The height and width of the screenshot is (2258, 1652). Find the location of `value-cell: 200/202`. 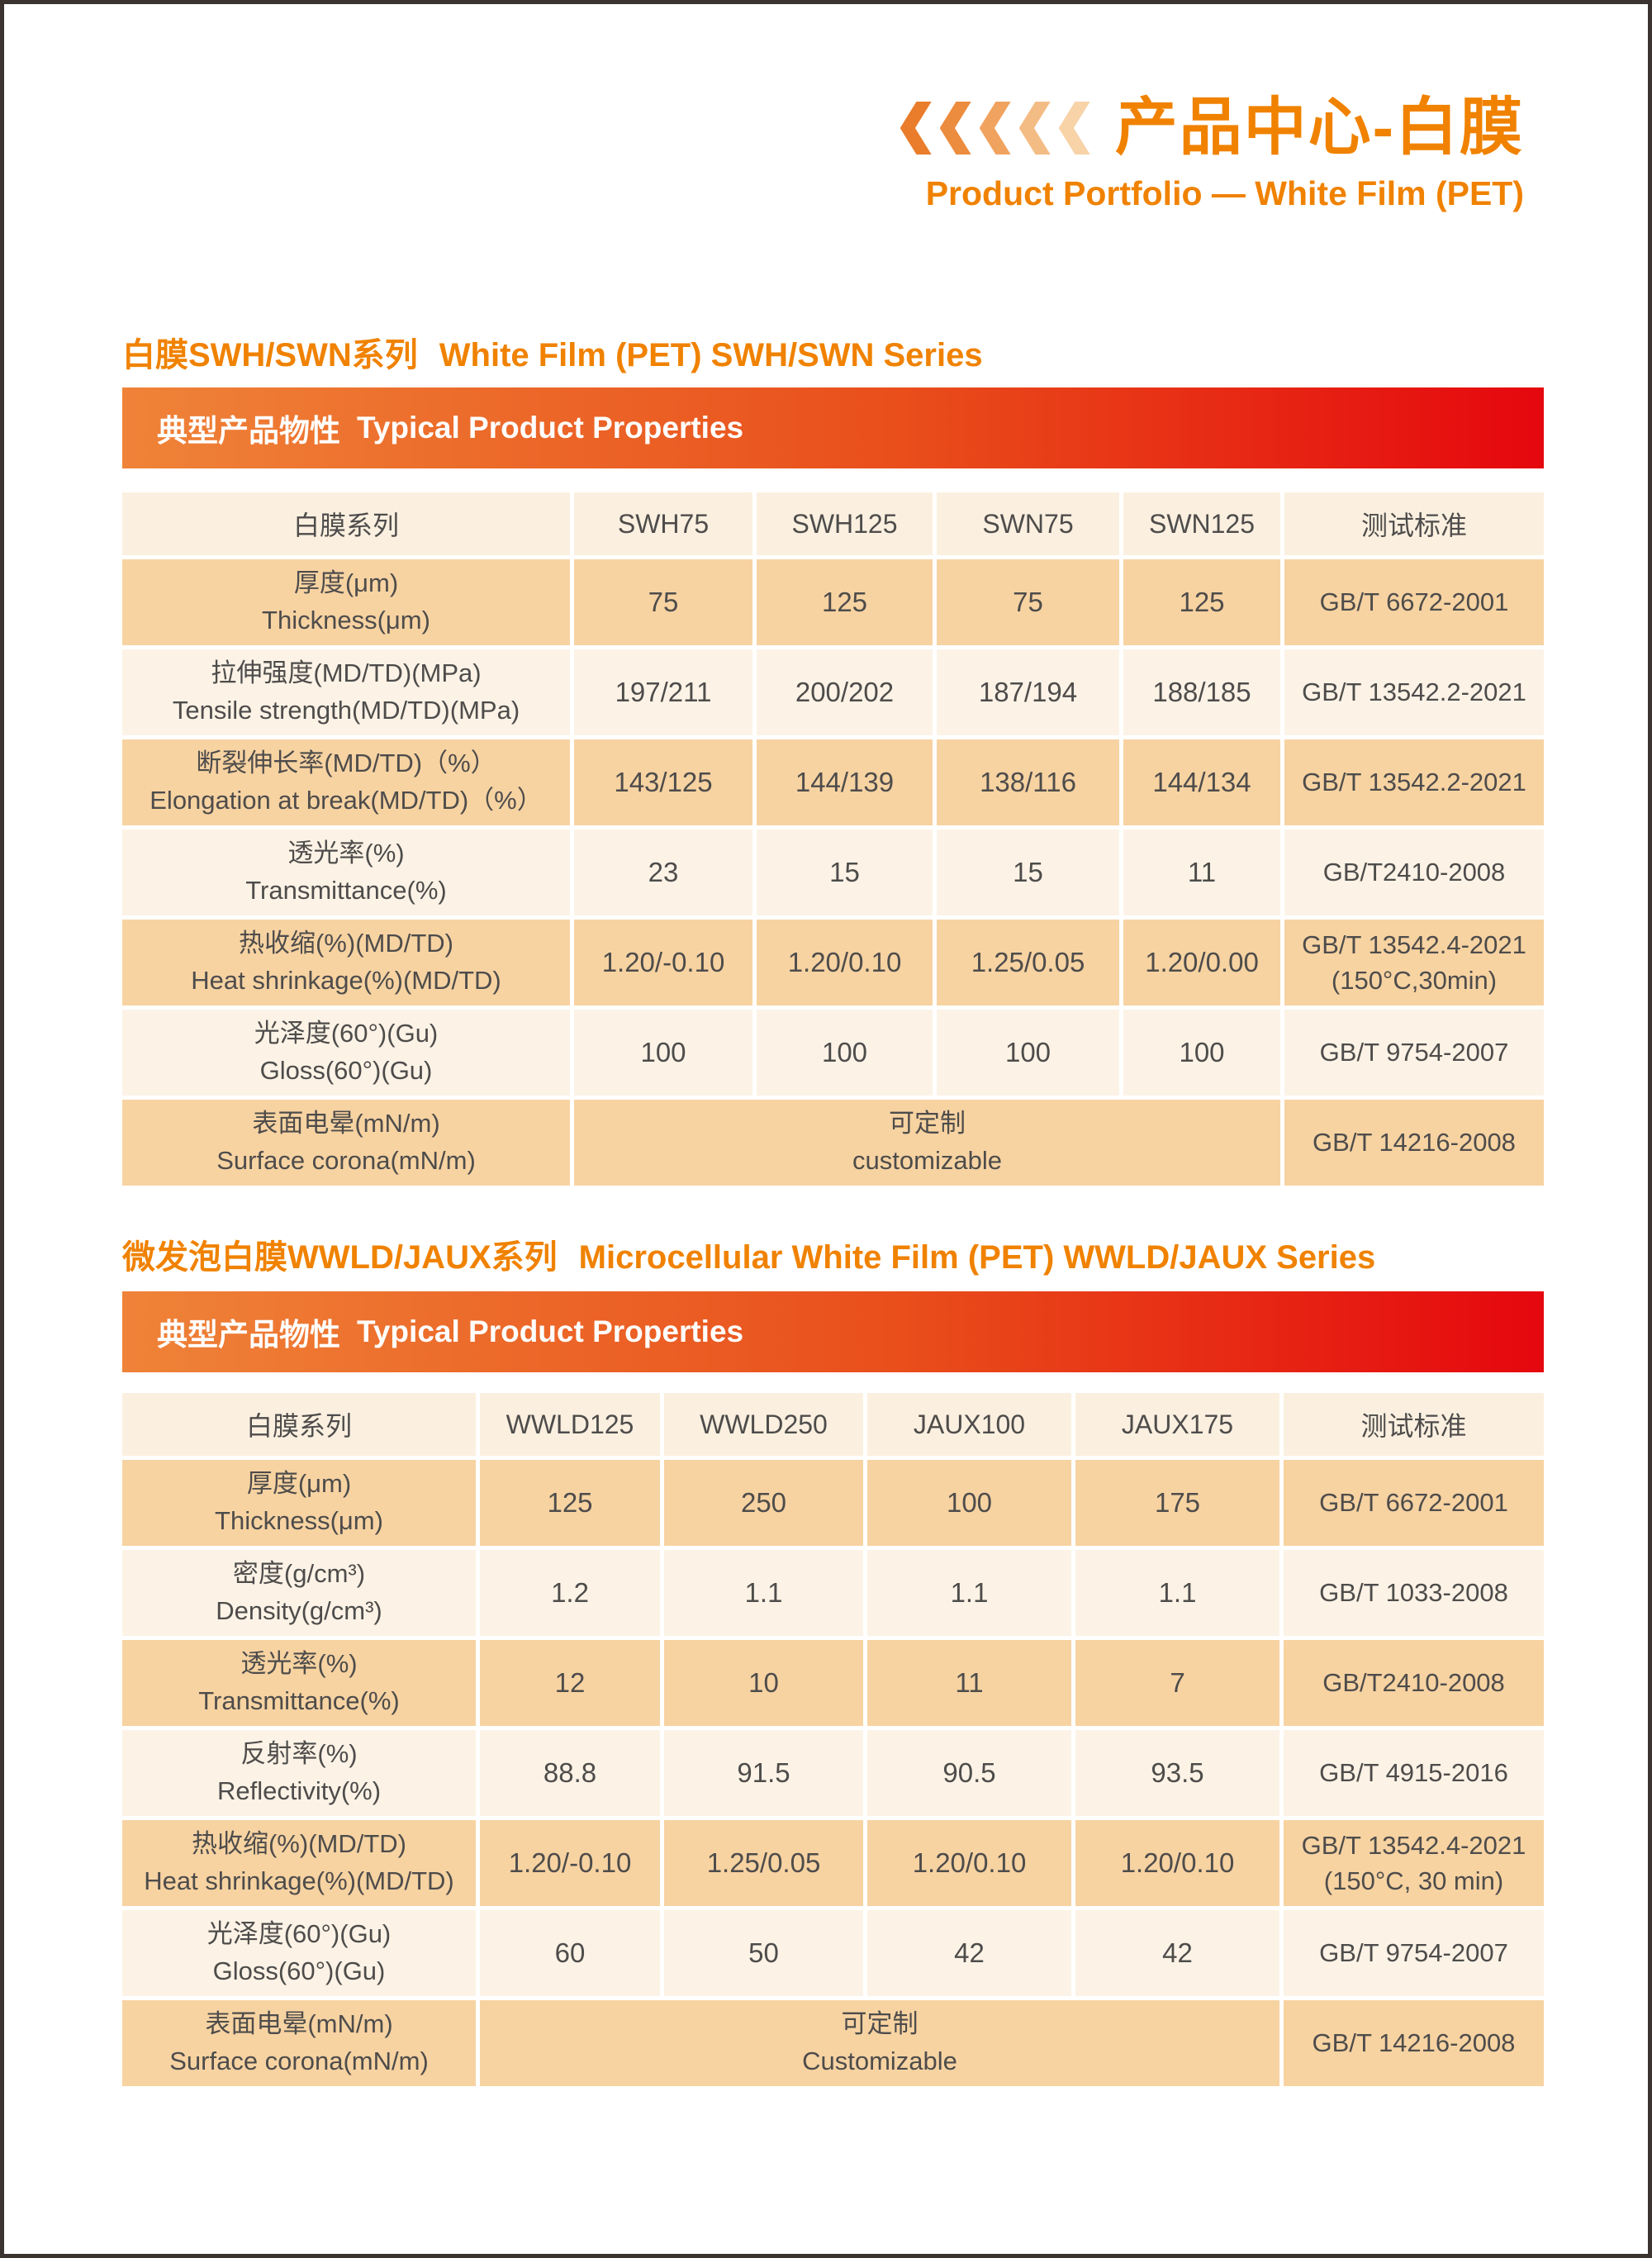

value-cell: 200/202 is located at coordinates (845, 692).